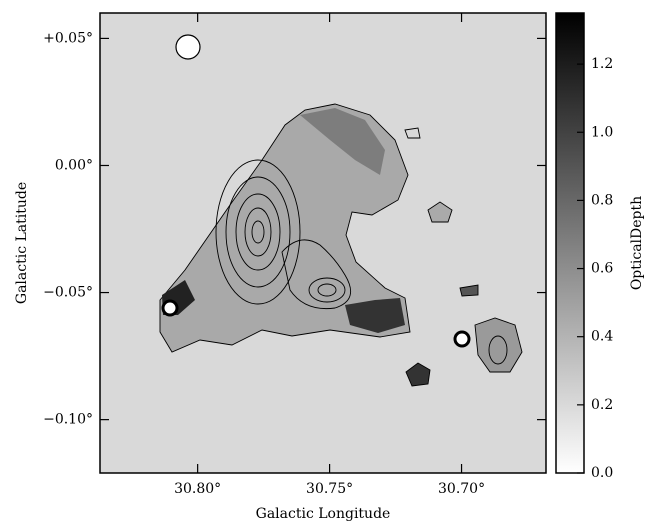 Image resolution: width=647 pixels, height=527 pixels. What do you see at coordinates (68, 420) in the screenshot?
I see `y-tick-label: −0.10°` at bounding box center [68, 420].